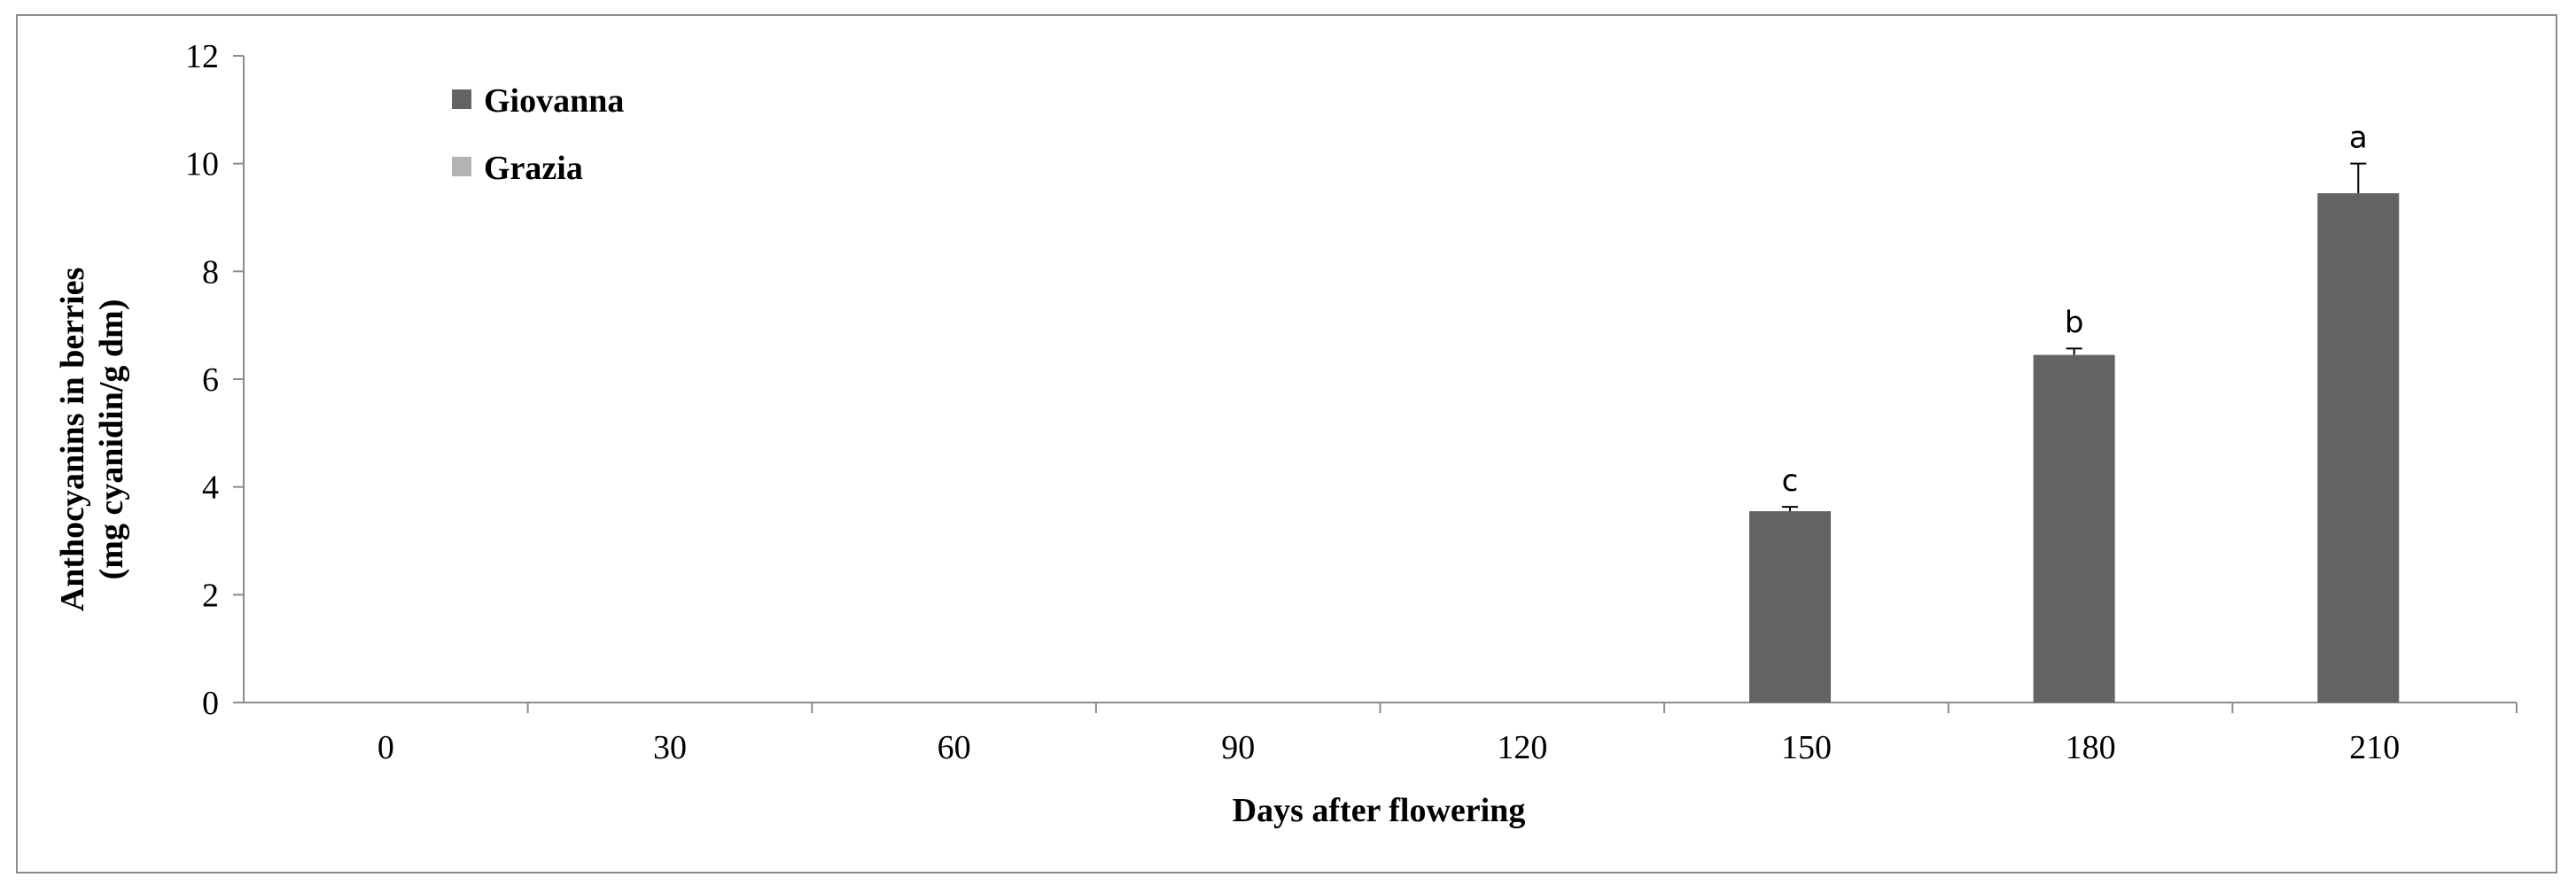  I want to click on legend-label-grazia: Grazia, so click(534, 168).